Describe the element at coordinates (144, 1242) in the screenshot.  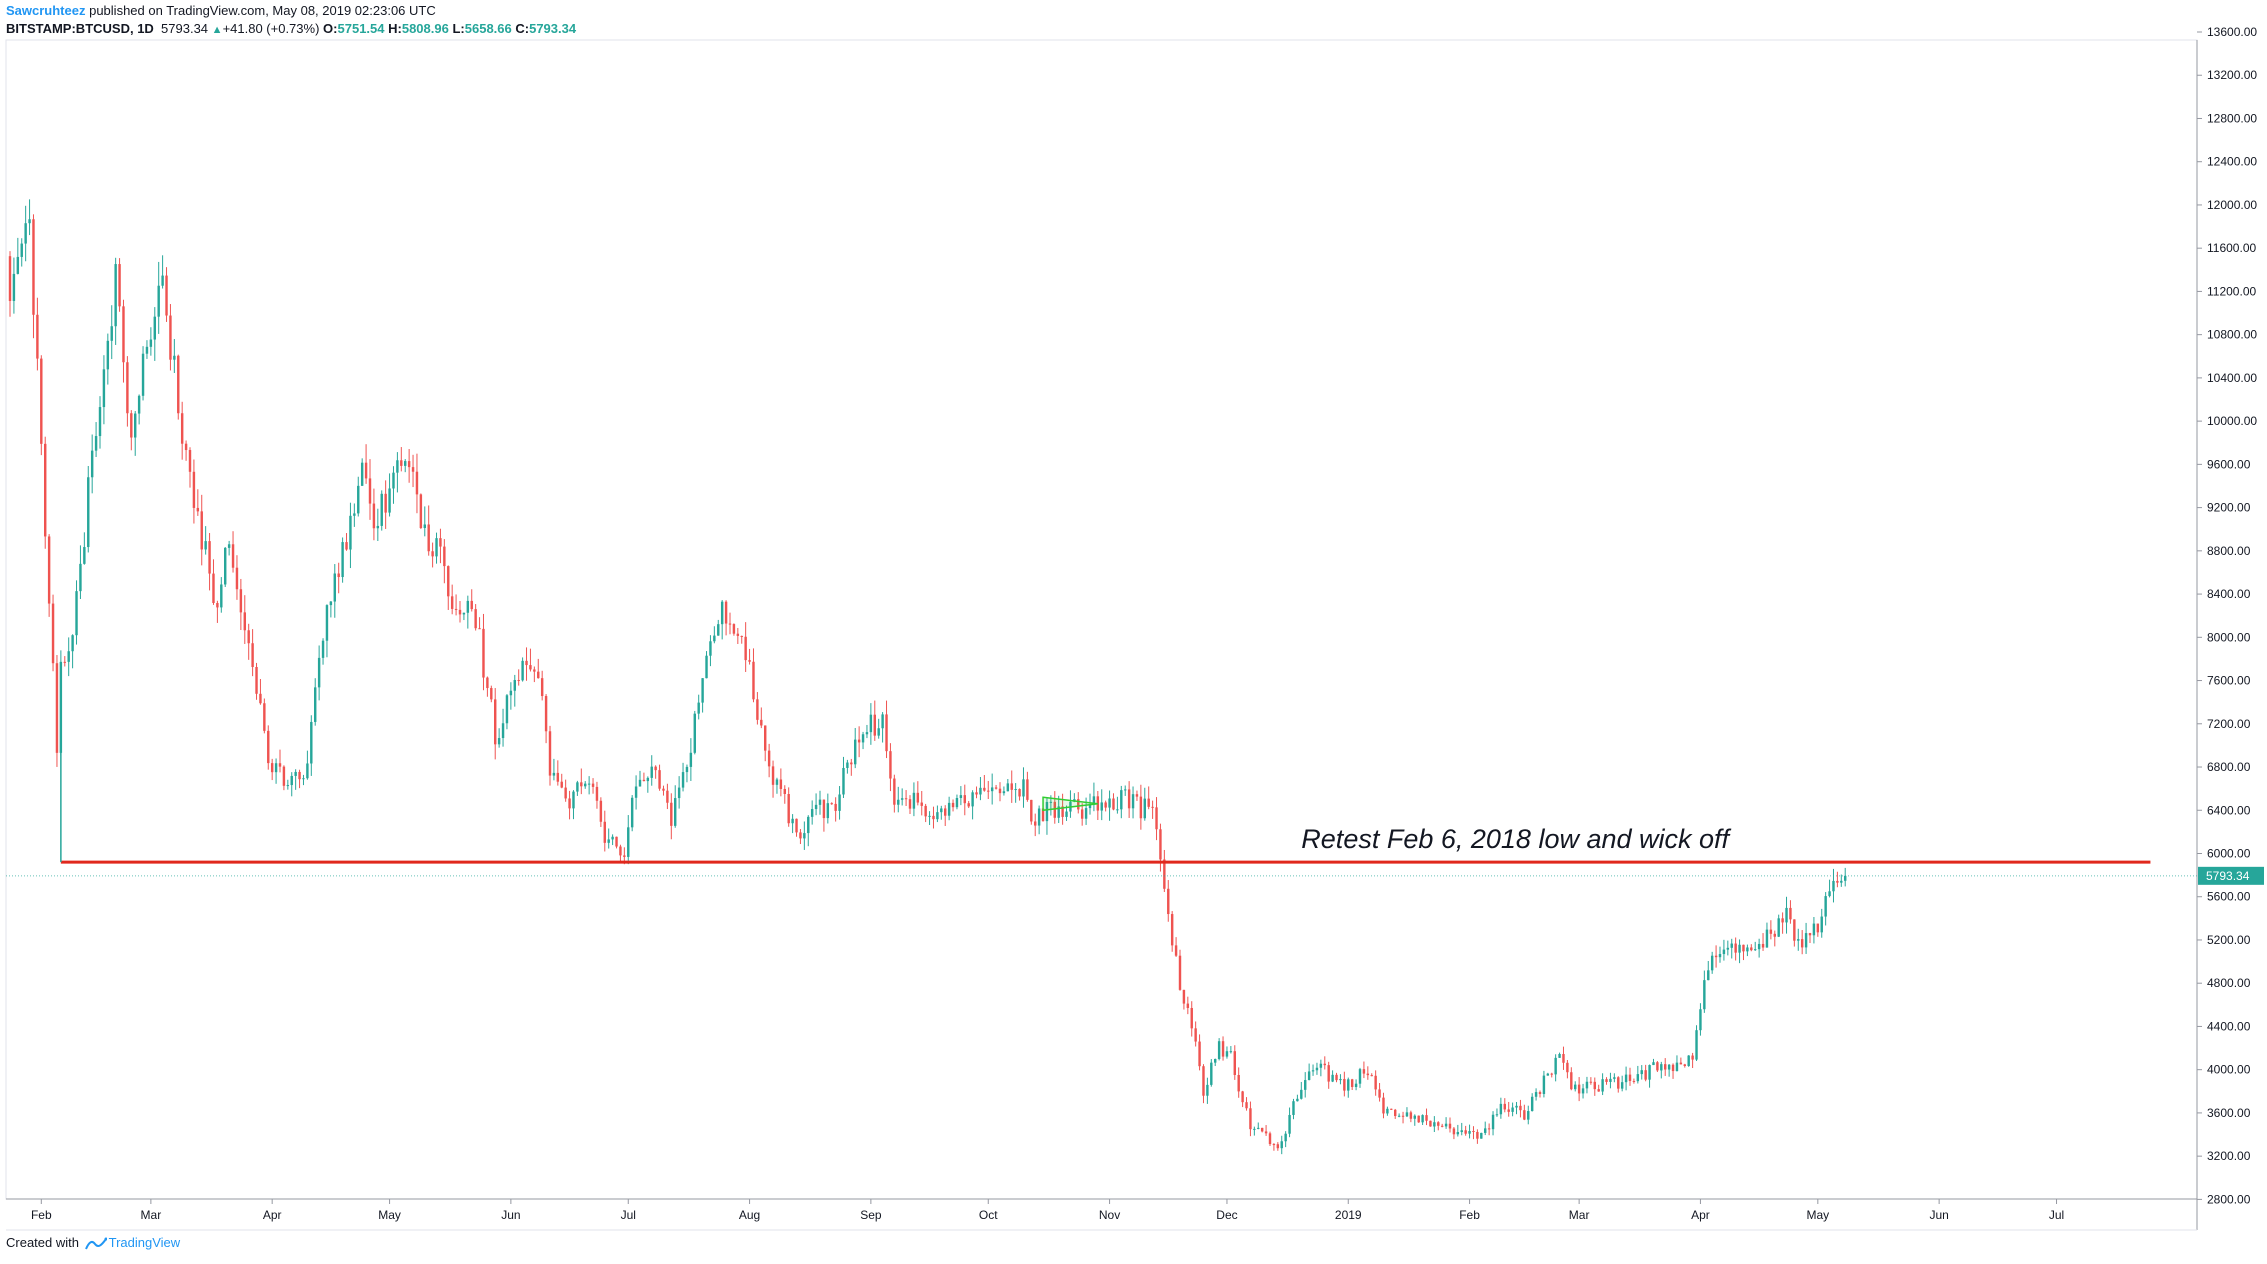
I see `tradingview-brand-link: TradingView` at that location.